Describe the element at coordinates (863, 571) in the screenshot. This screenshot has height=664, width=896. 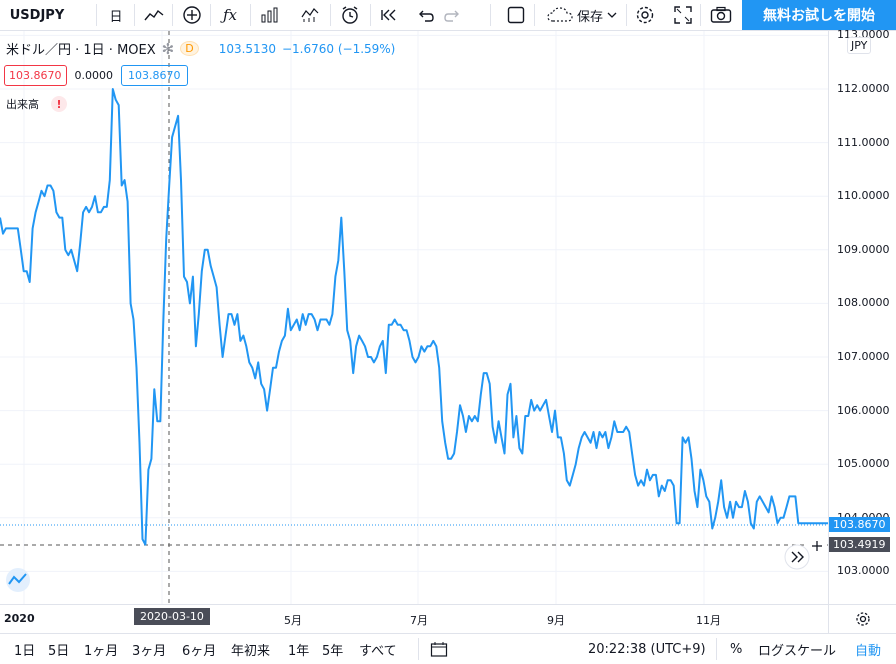
I see `price-axis-label: 103.0000` at that location.